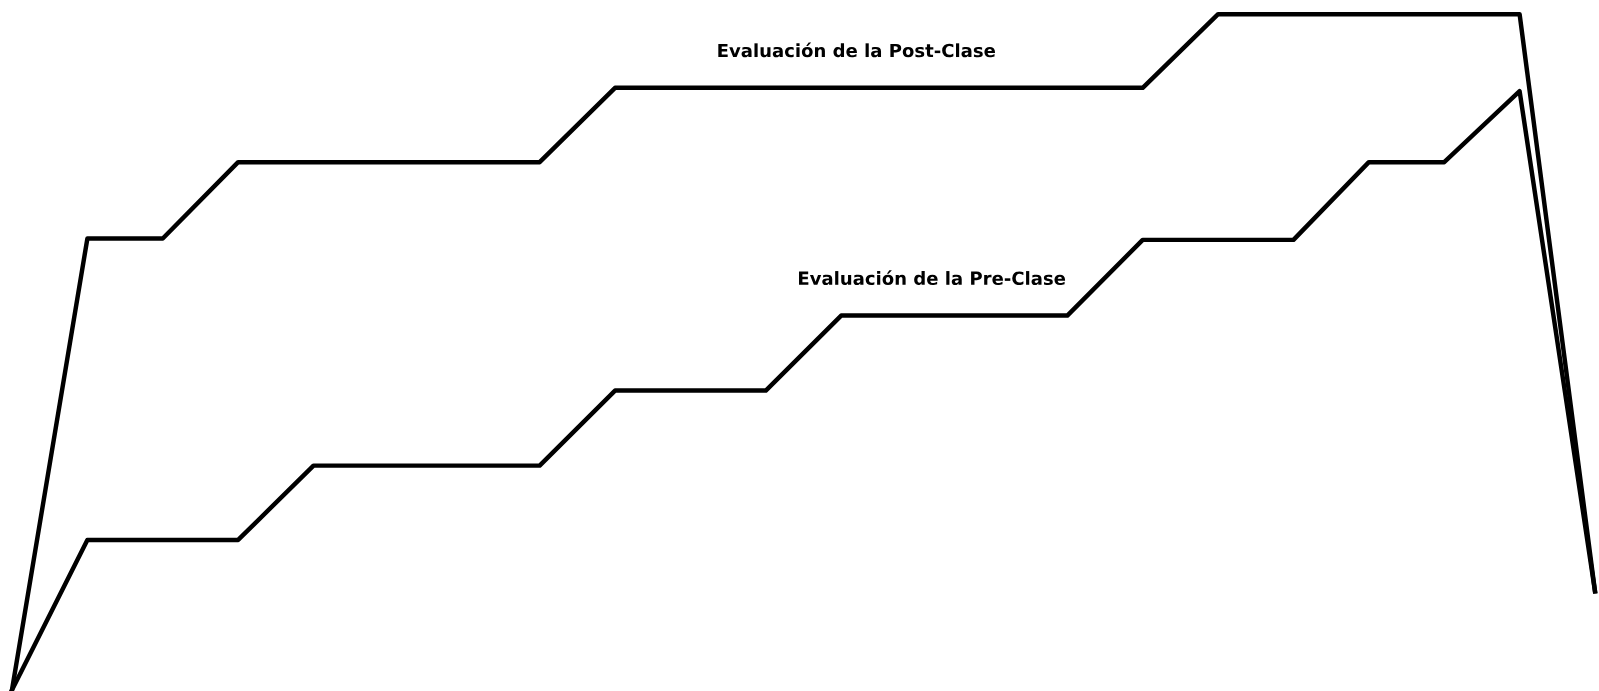 The height and width of the screenshot is (691, 1599). Describe the element at coordinates (856, 50) in the screenshot. I see `series-label: Evaluación de la Post-Clase` at that location.